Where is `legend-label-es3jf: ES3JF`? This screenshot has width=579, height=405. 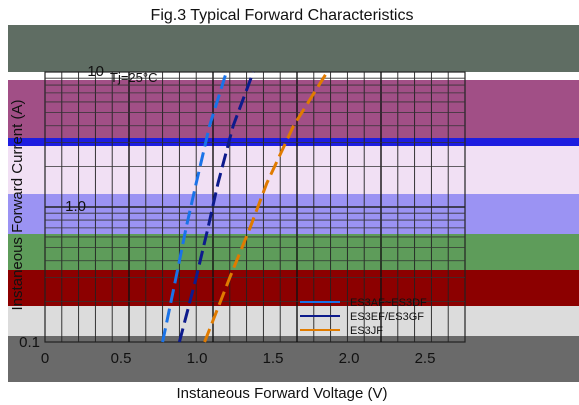
legend-label-es3jf: ES3JF is located at coordinates (366, 331).